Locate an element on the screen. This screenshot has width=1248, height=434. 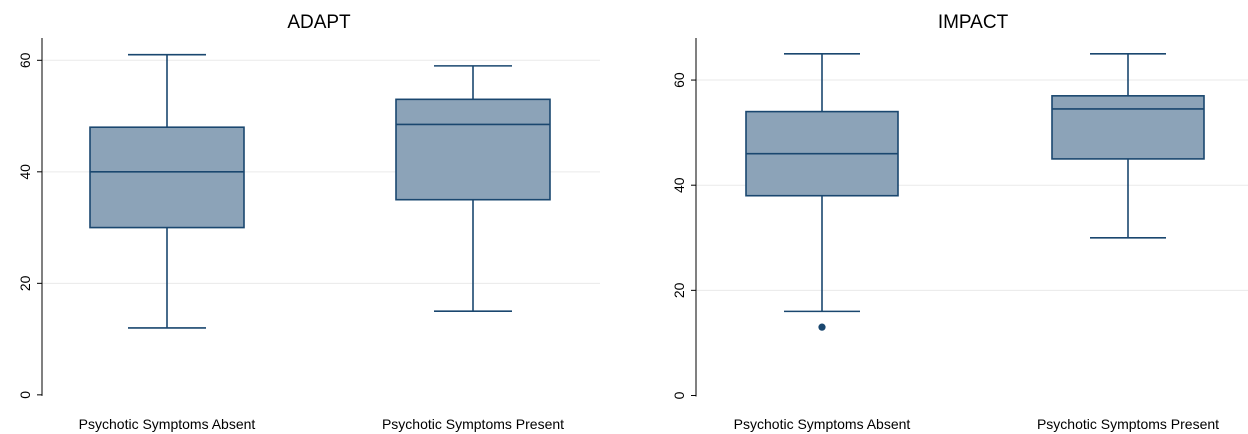
impact-title: IMPACT is located at coordinates (973, 22).